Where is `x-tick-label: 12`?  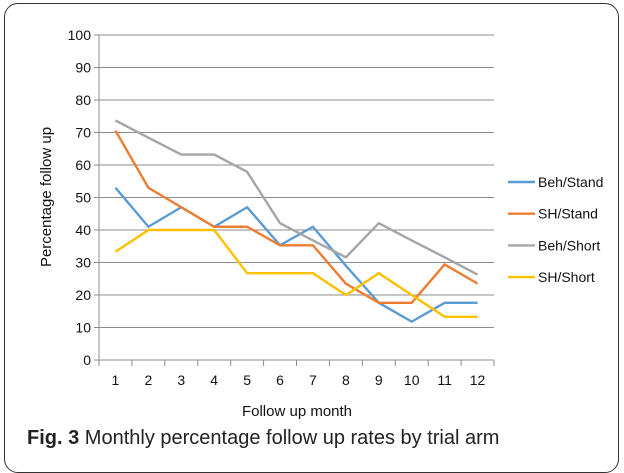 x-tick-label: 12 is located at coordinates (478, 380).